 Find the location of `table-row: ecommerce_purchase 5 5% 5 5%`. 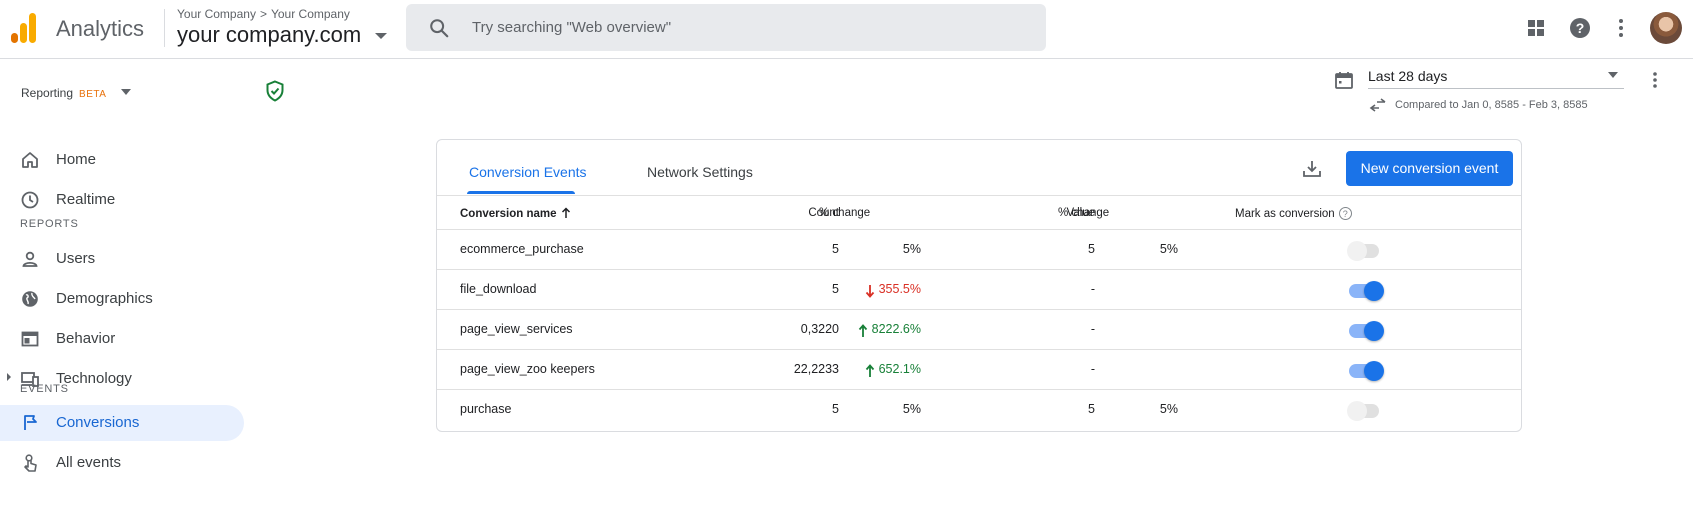

table-row: ecommerce_purchase 5 5% 5 5% is located at coordinates (979, 249).